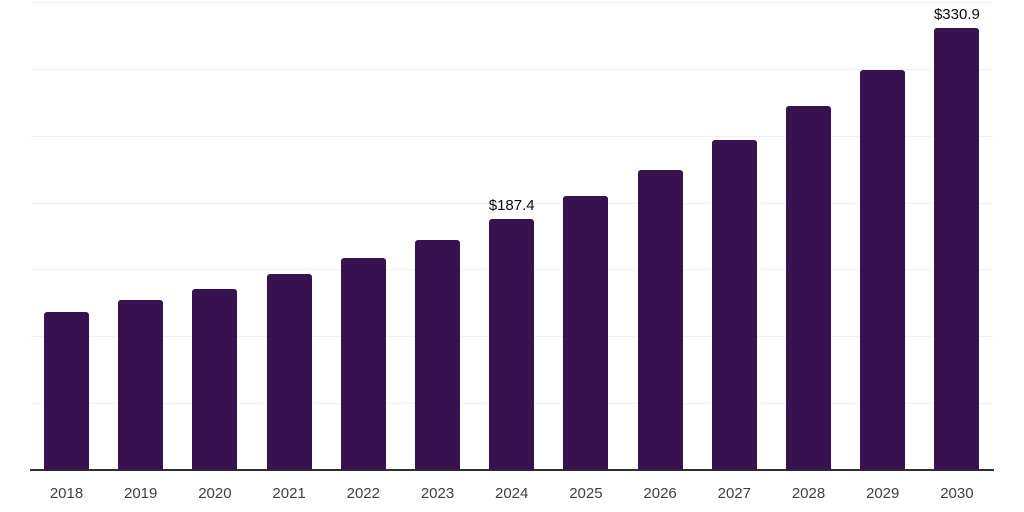 This screenshot has height=512, width=1024. I want to click on x-tick-label-2018: 2018, so click(66, 493).